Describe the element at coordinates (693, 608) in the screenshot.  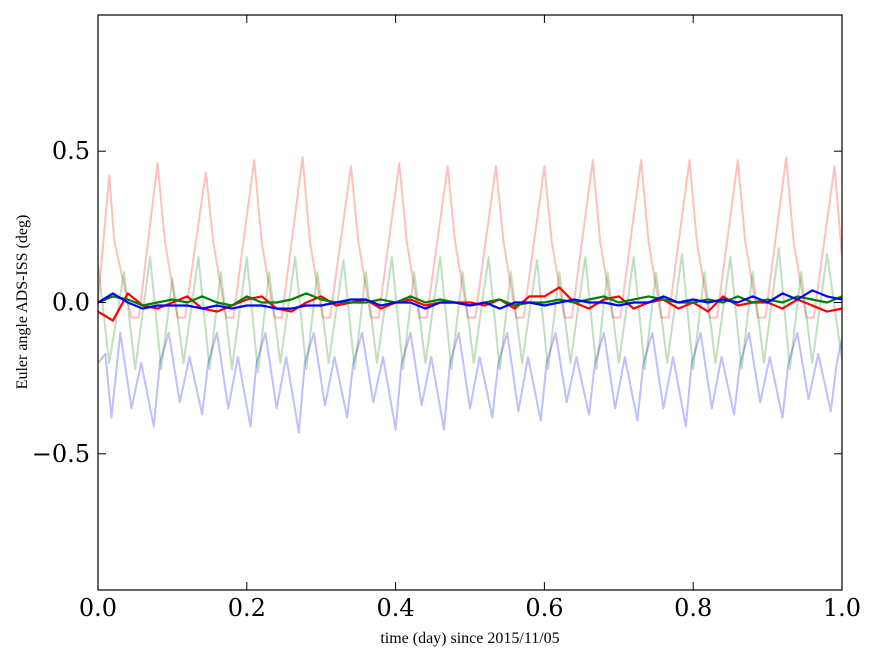
I see `x-tick-label-4: 0.8` at that location.